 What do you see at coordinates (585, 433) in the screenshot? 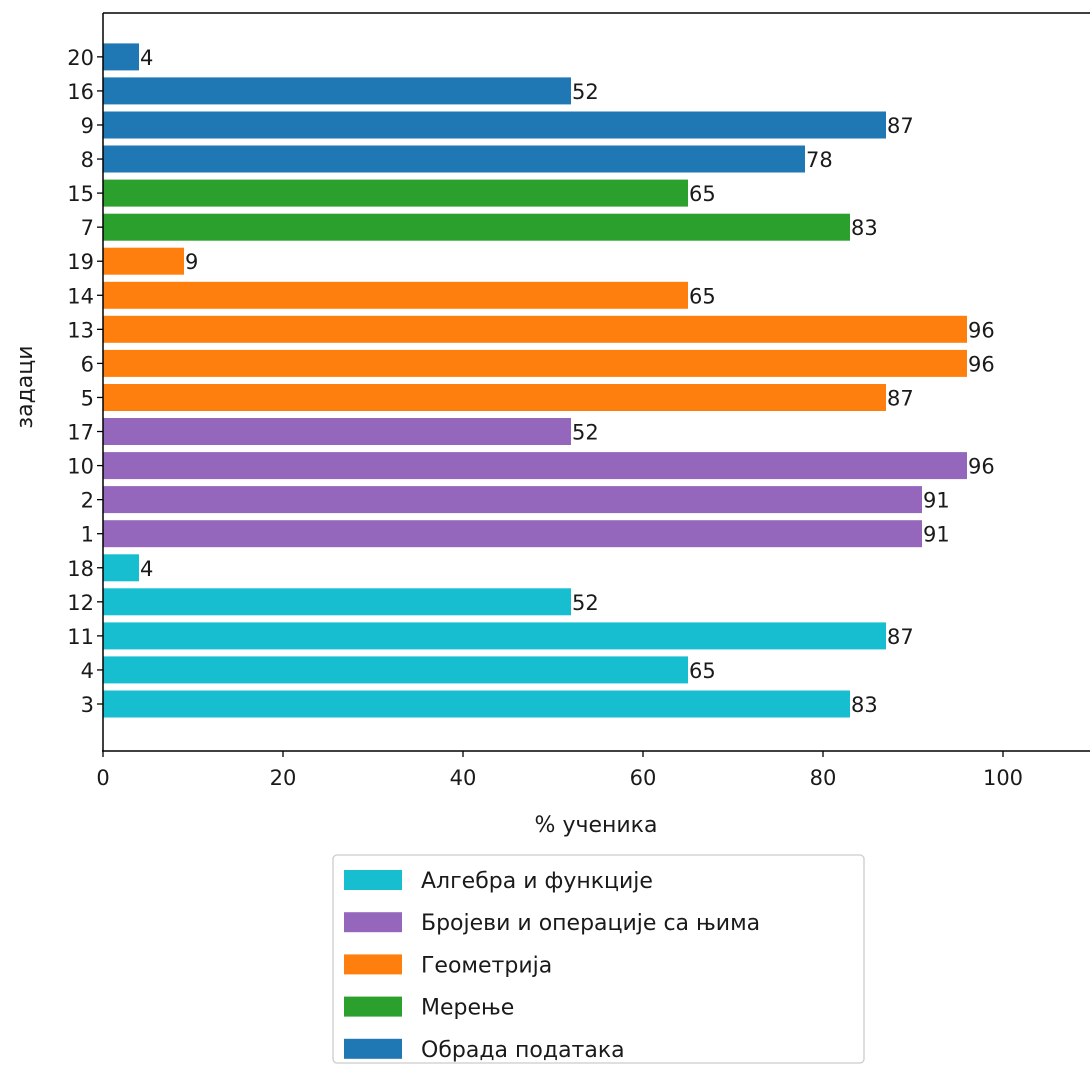
I see `data-label-task-17: 52` at bounding box center [585, 433].